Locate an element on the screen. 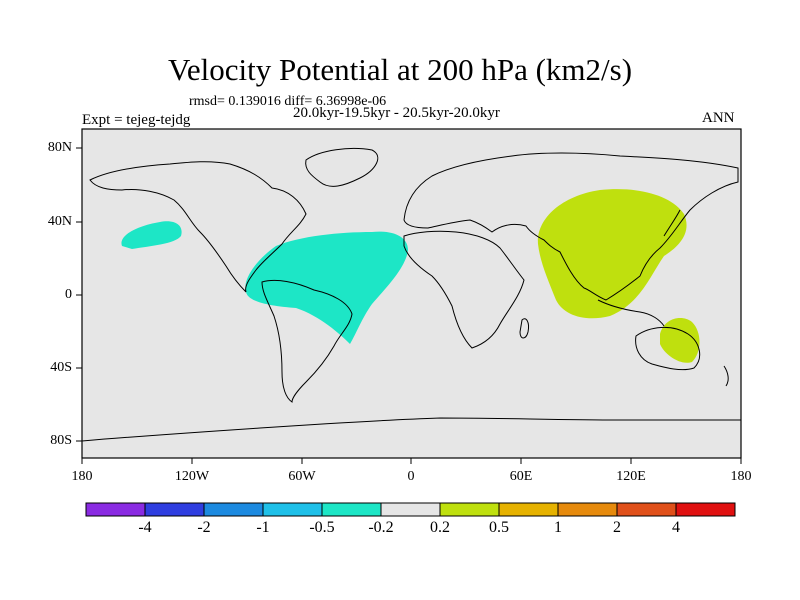 The height and width of the screenshot is (600, 800). lon-label: 120W is located at coordinates (192, 476).